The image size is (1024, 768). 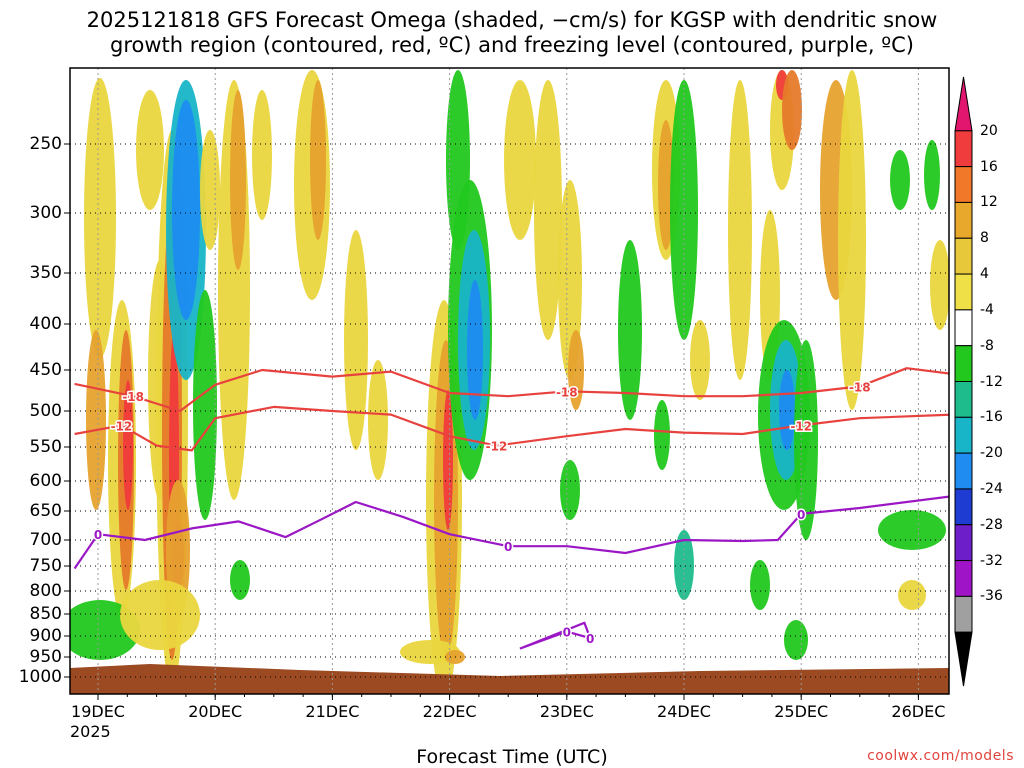 I want to click on y-tick-label: 300, so click(x=45, y=213).